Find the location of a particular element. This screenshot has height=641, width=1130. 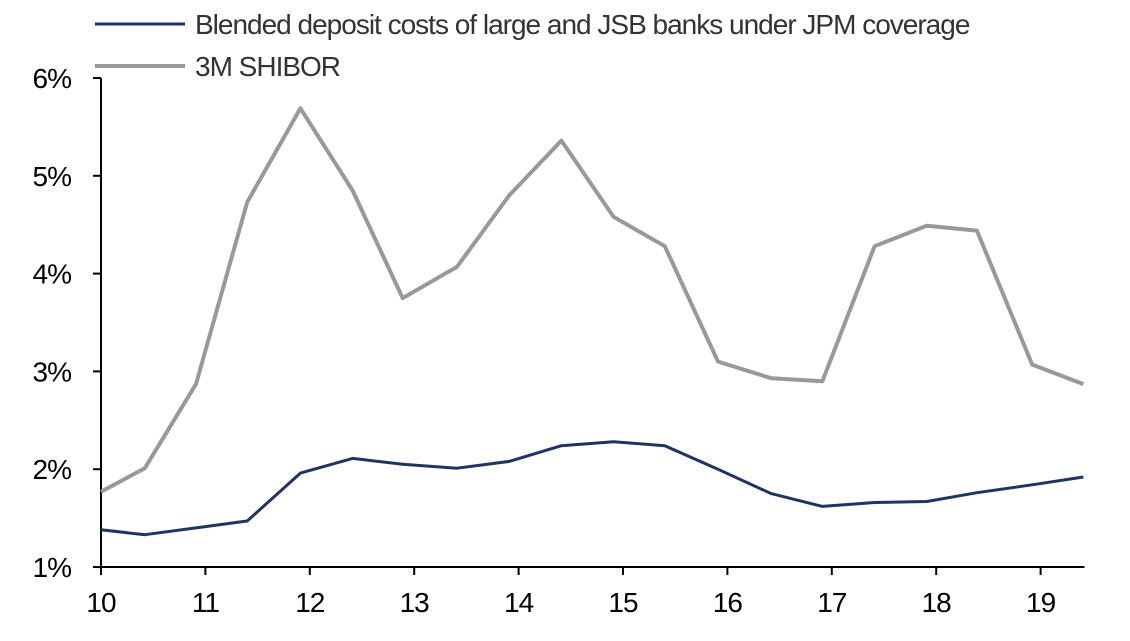

y-tick-label: 6% is located at coordinates (52, 78).